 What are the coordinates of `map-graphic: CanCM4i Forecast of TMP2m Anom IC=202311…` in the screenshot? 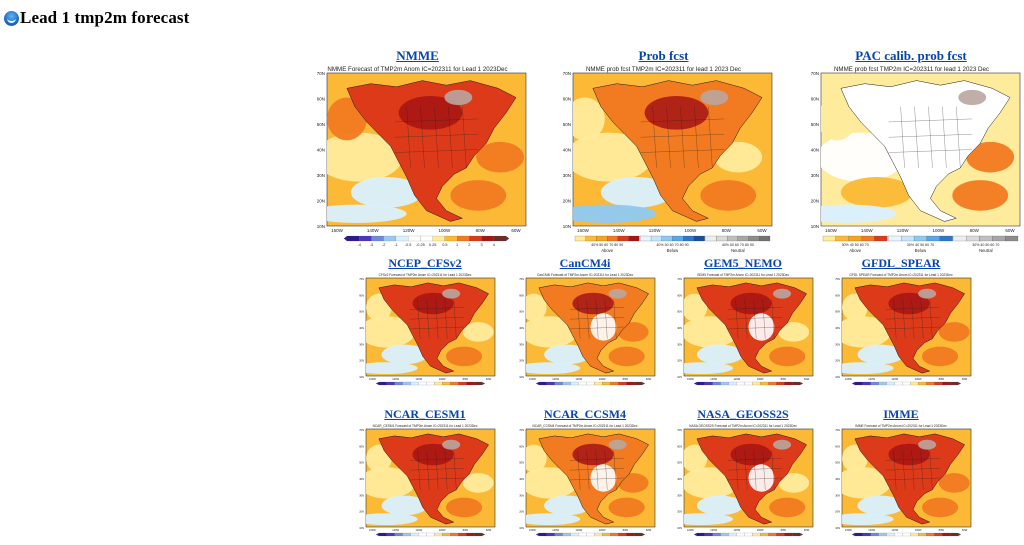 It's located at (587, 329).